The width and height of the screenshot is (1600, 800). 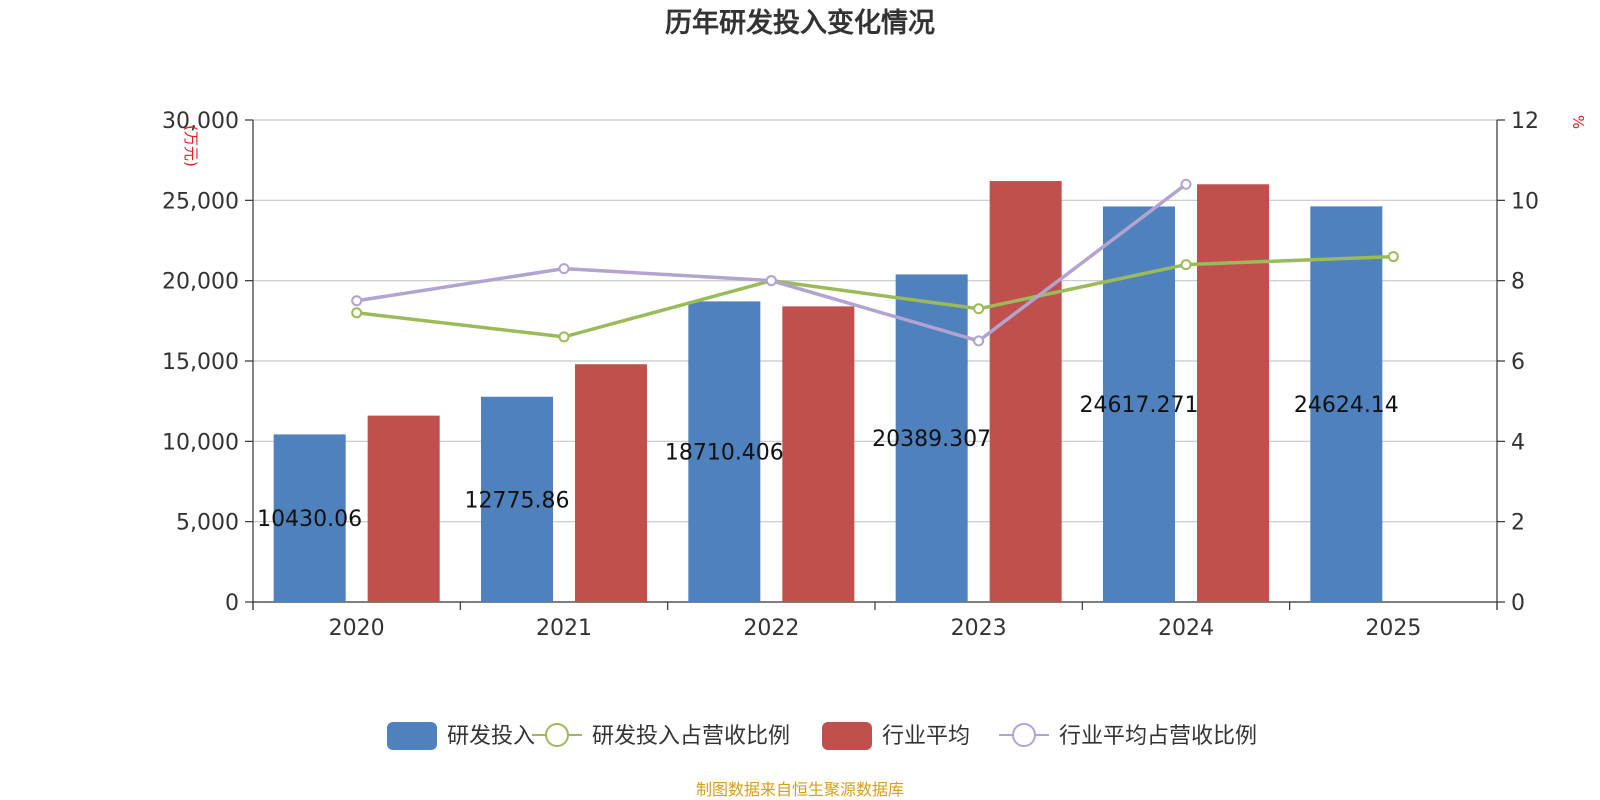 What do you see at coordinates (818, 454) in the screenshot?
I see `bar-行业平均-2022` at bounding box center [818, 454].